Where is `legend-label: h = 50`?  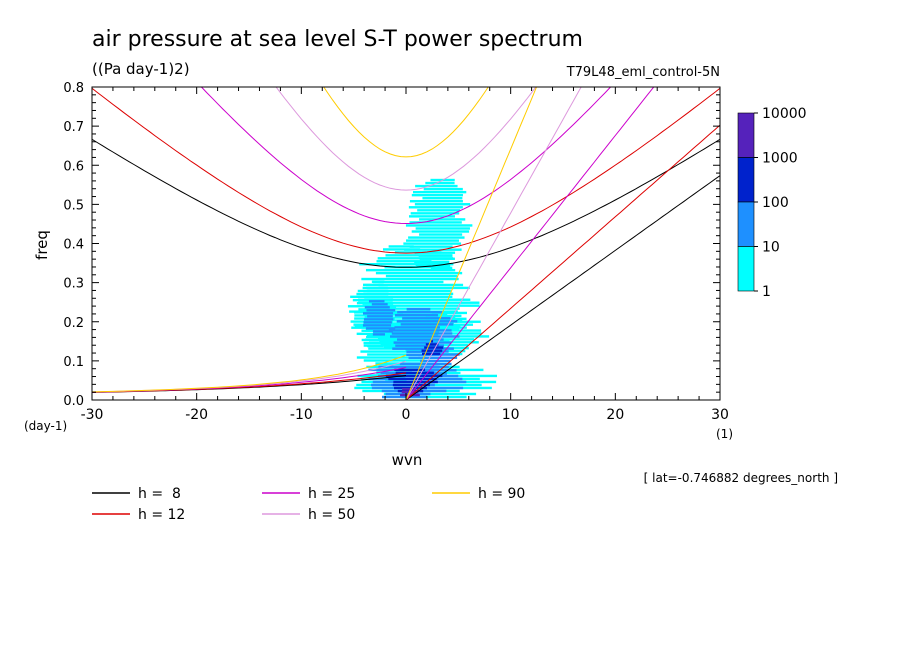
legend-label: h = 50 is located at coordinates (331, 515).